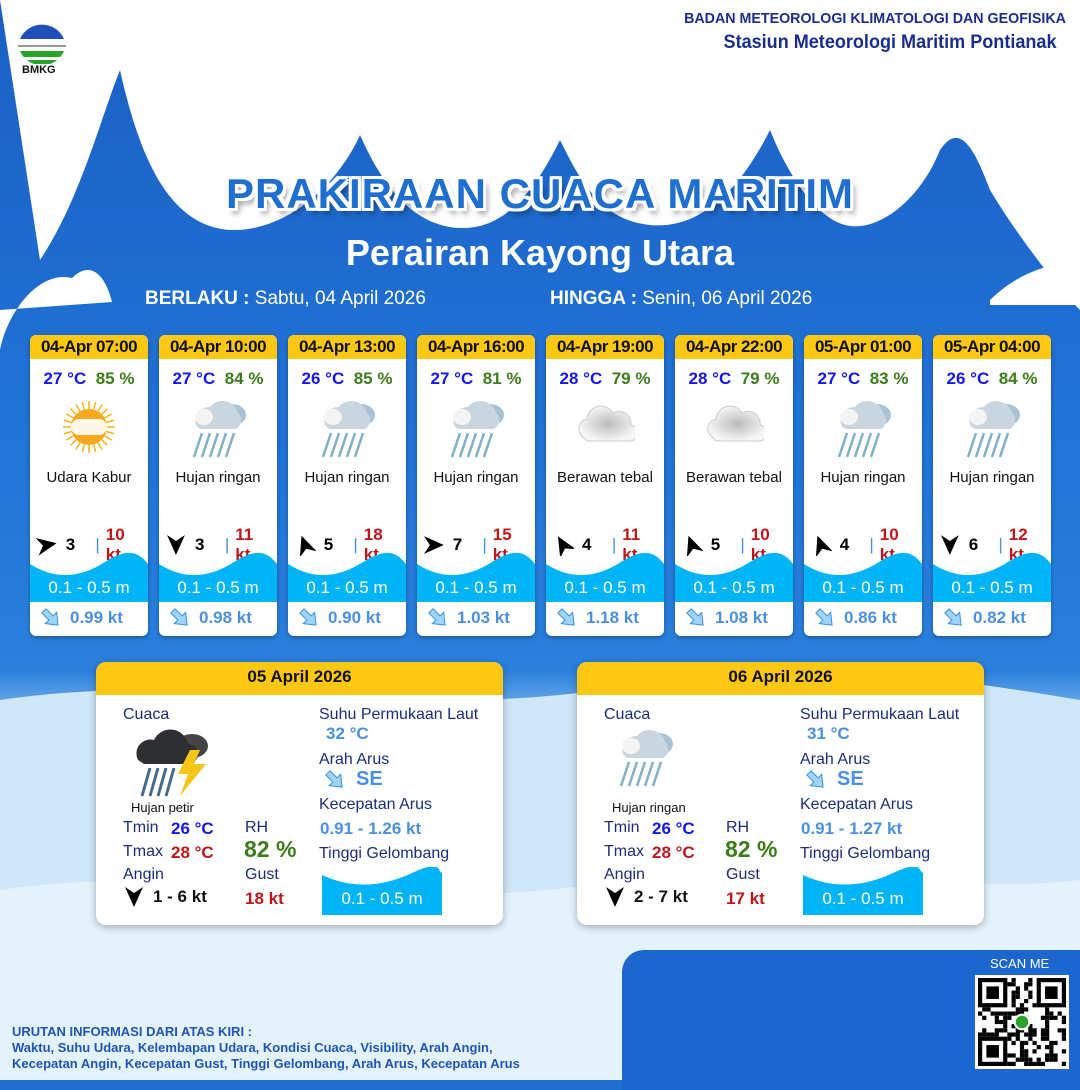  Describe the element at coordinates (992, 347) in the screenshot. I see `forecast-time: 05-Apr 04:00` at that location.